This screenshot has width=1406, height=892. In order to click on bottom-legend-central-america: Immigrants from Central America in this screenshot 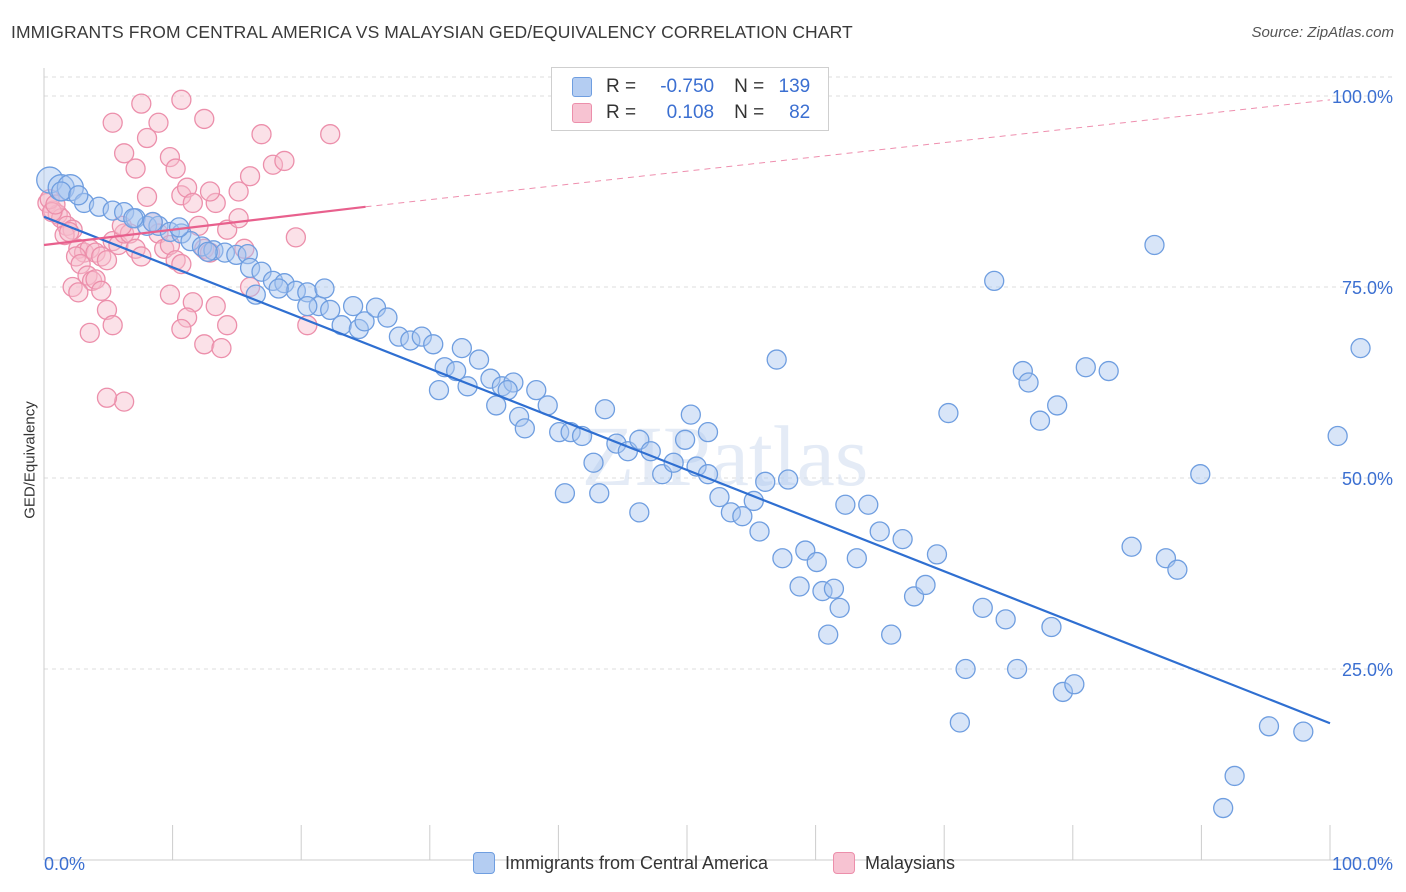, I will do `click(620, 863)`.